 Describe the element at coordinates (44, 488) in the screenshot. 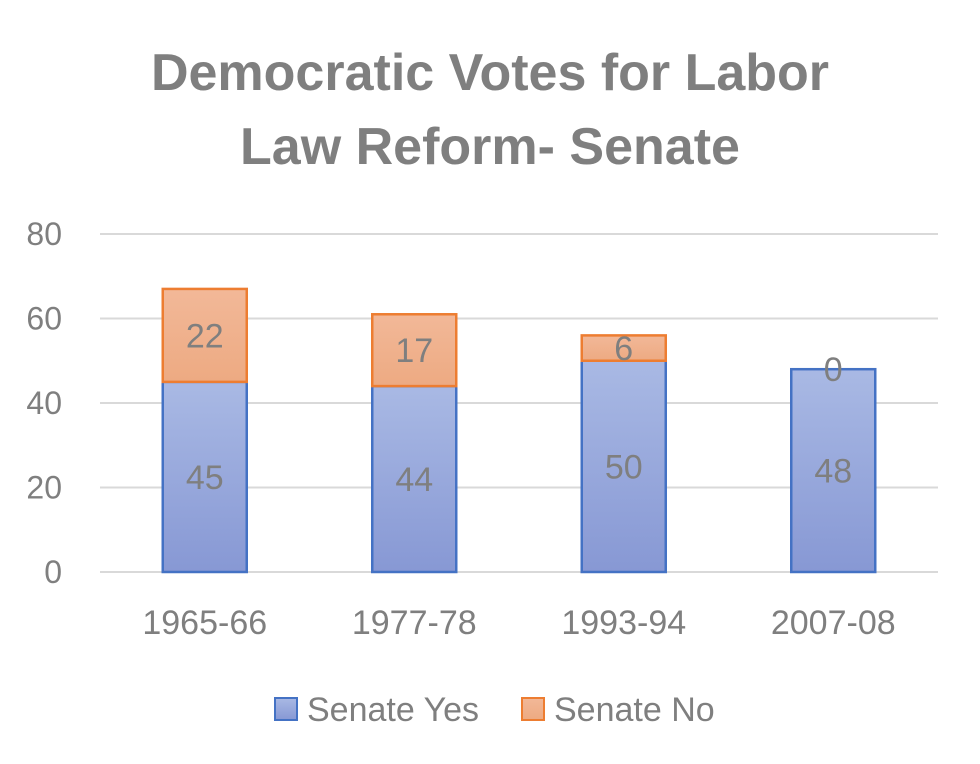

I see `y-tick-label: 20` at that location.